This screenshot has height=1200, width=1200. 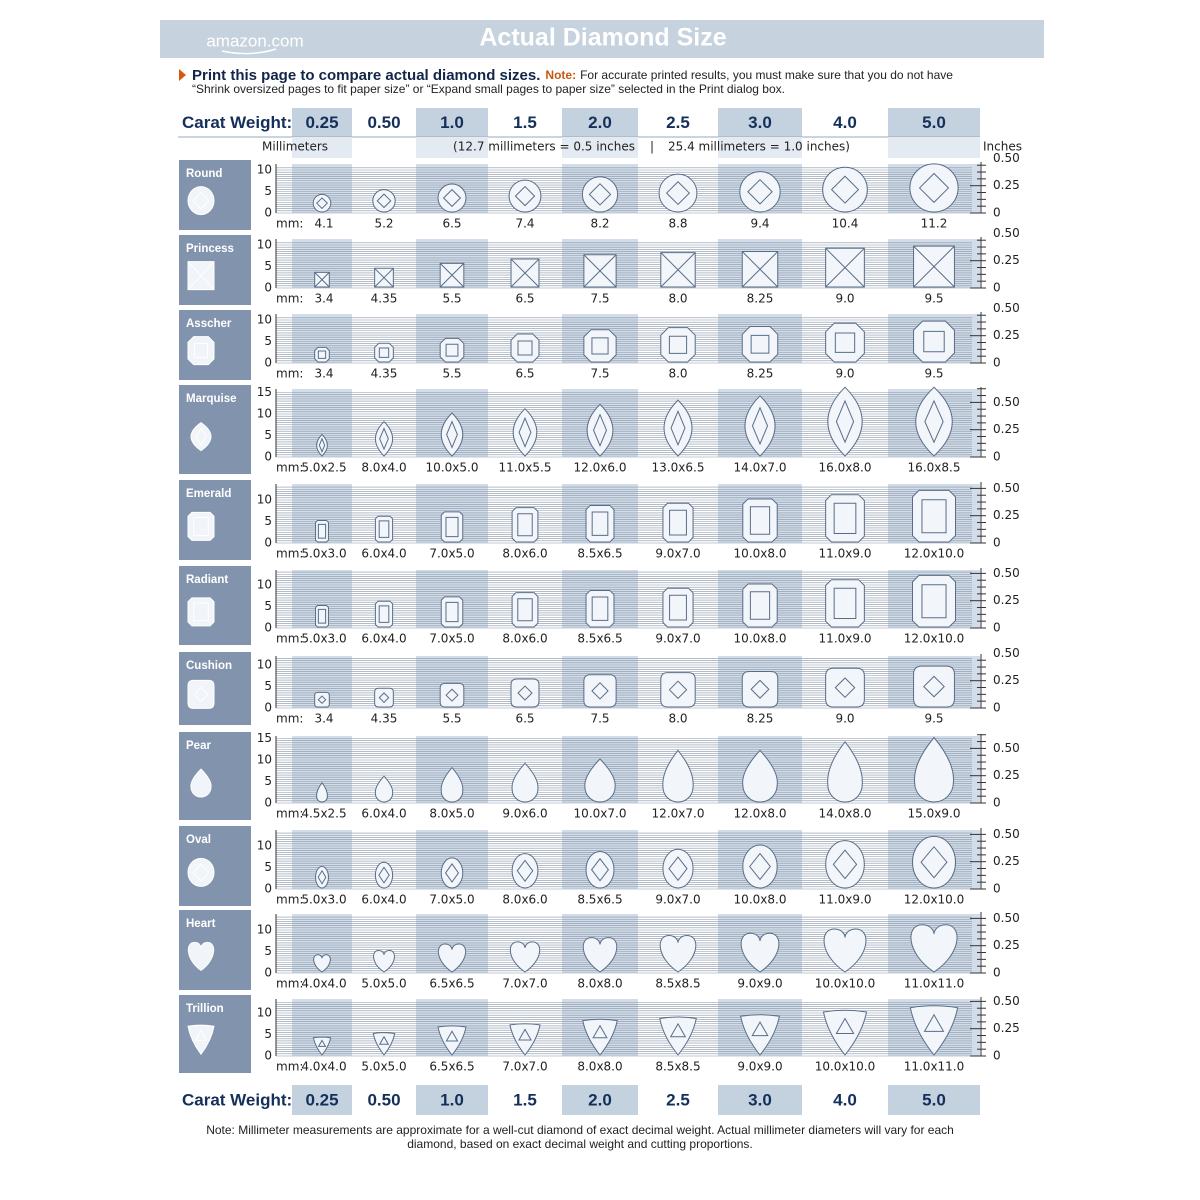 I want to click on size-label: 10.0x8.0, so click(x=760, y=639).